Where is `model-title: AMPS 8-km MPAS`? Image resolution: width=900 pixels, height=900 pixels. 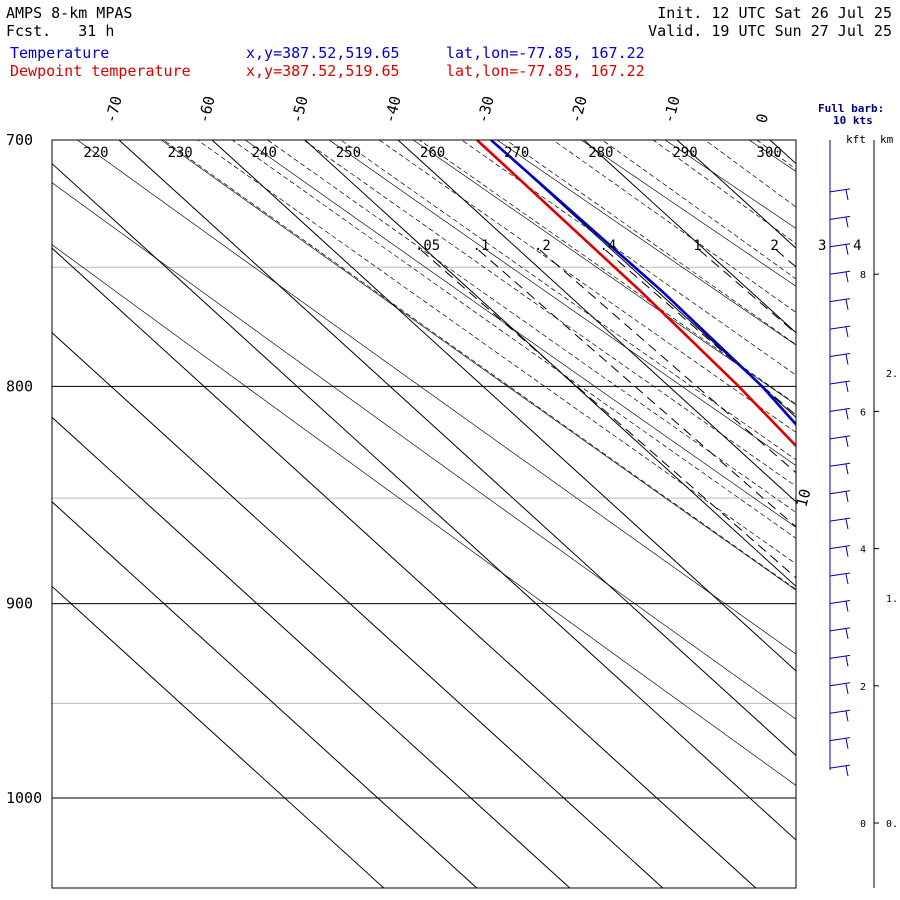 model-title: AMPS 8-km MPAS is located at coordinates (69, 13).